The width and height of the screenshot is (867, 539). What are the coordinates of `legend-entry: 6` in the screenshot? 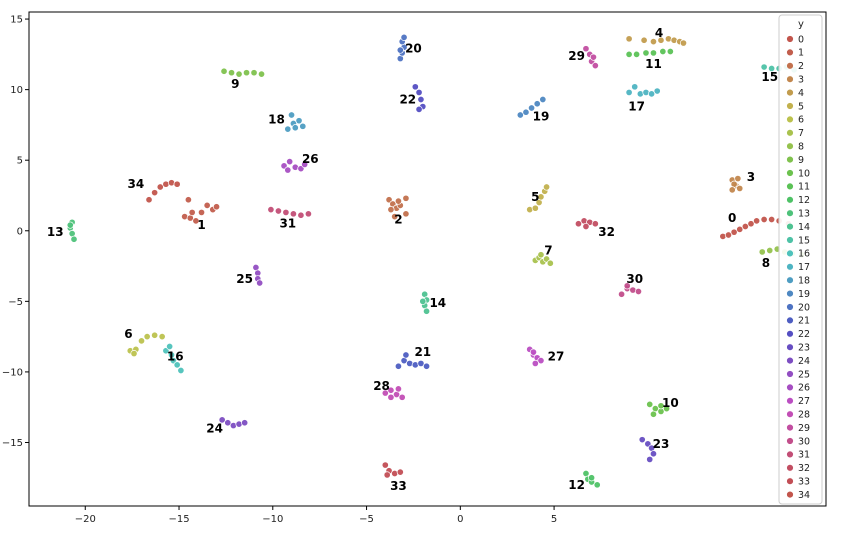 It's located at (801, 120).